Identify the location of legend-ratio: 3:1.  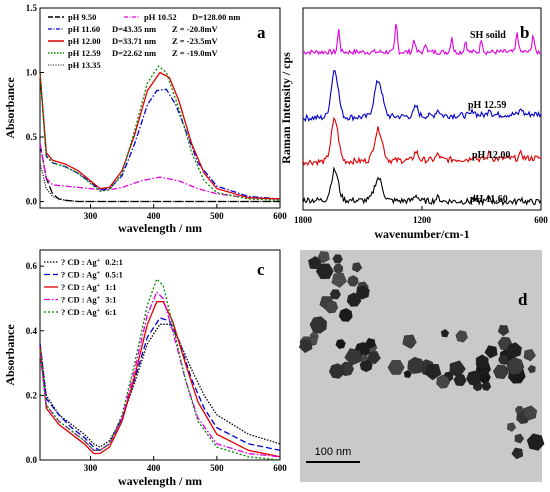
(109, 300).